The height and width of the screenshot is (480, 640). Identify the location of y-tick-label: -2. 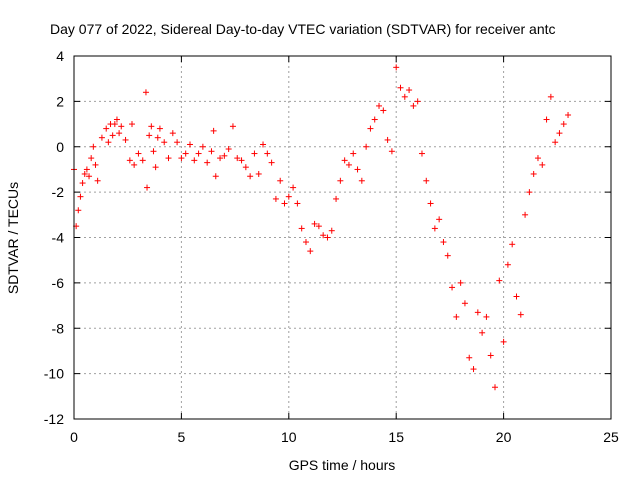
(58, 192).